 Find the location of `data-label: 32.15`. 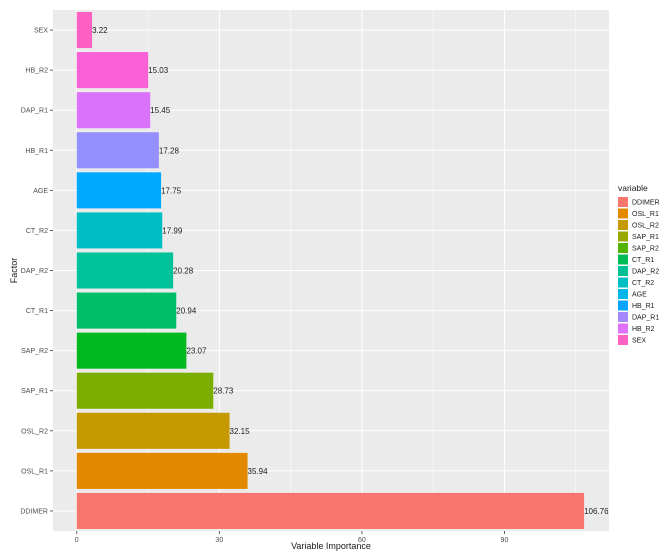

data-label: 32.15 is located at coordinates (240, 431).